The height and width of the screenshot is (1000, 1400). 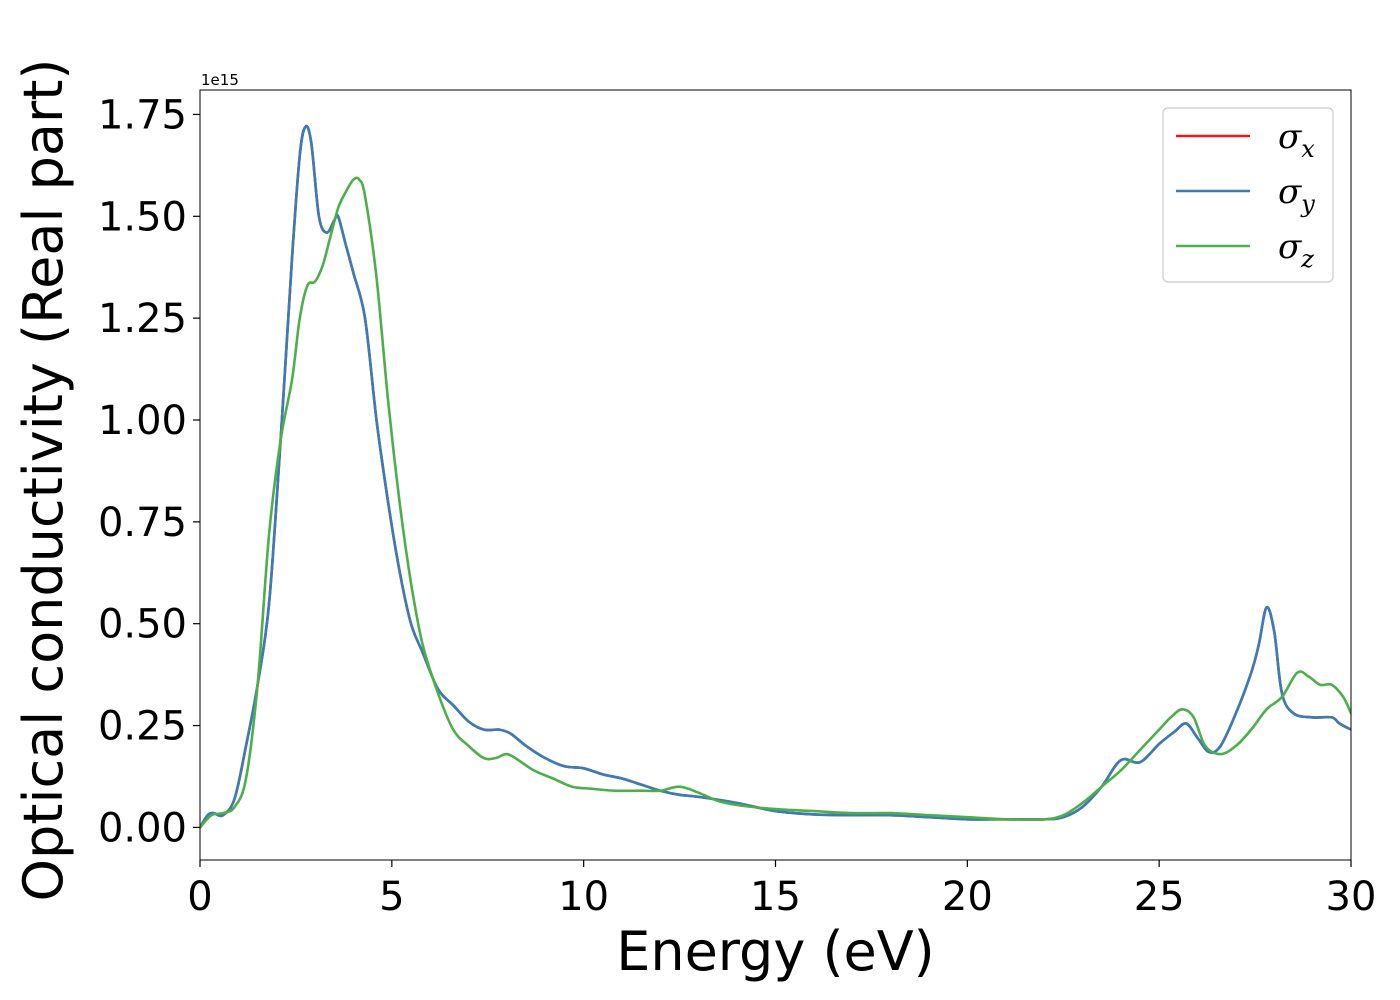 What do you see at coordinates (142, 319) in the screenshot?
I see `y-tick-label: 1.25` at bounding box center [142, 319].